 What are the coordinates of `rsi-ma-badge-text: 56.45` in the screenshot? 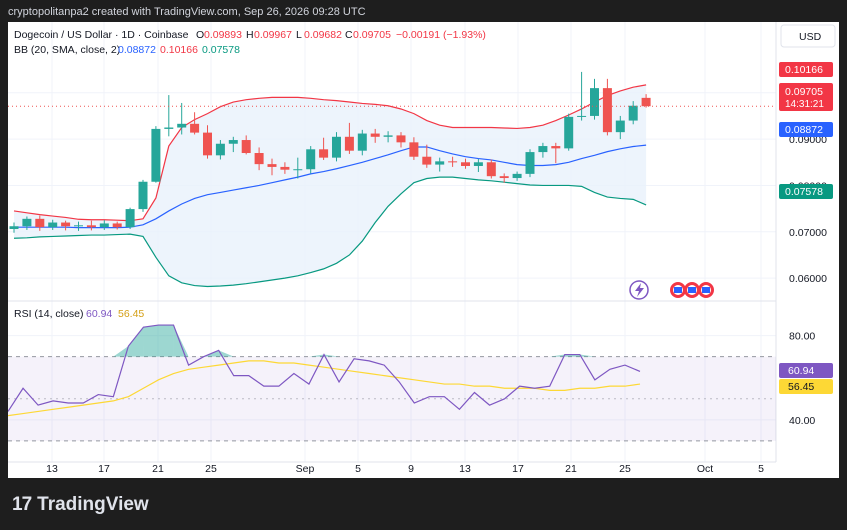 It's located at (801, 387).